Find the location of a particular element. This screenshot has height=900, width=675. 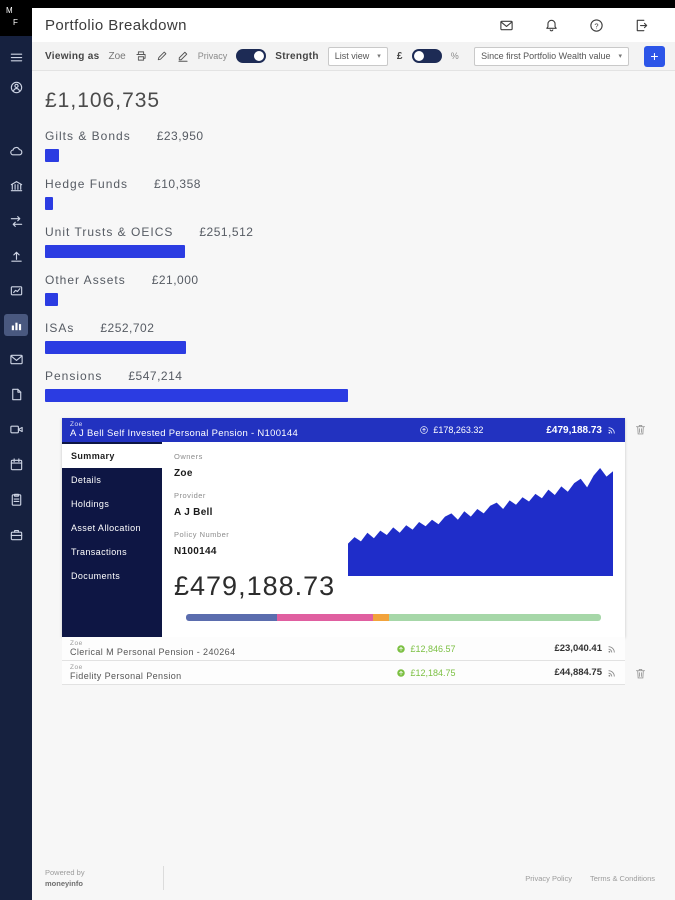

tab-documents: Documents is located at coordinates (96, 576).